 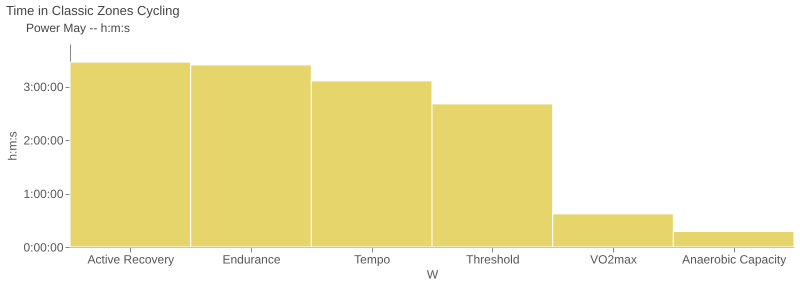 What do you see at coordinates (43, 194) in the screenshot?
I see `y-tick-label: 1:00:00` at bounding box center [43, 194].